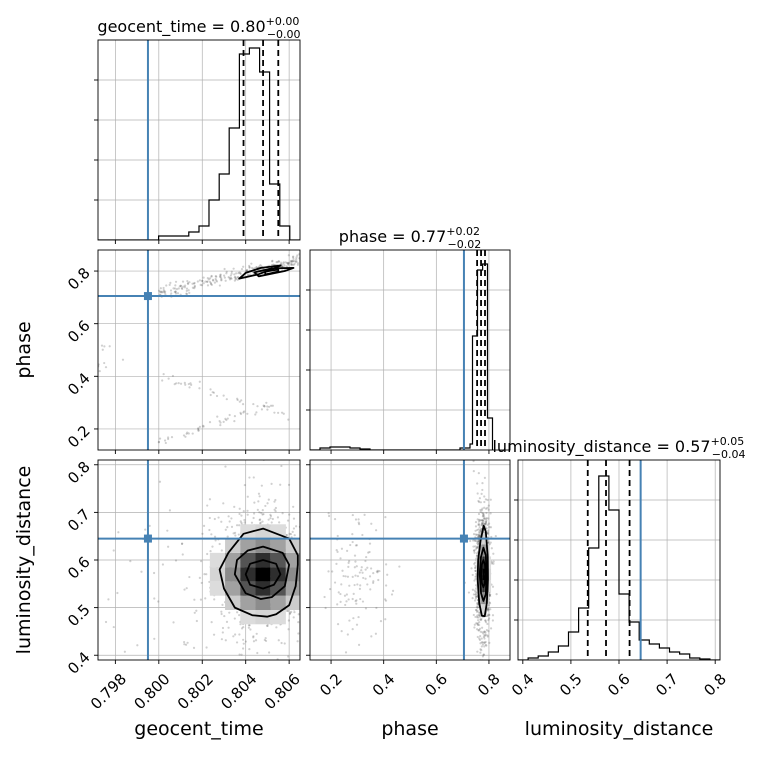 This screenshot has width=760, height=760. I want to click on x-tick-label: 0.4, so click(523, 685).